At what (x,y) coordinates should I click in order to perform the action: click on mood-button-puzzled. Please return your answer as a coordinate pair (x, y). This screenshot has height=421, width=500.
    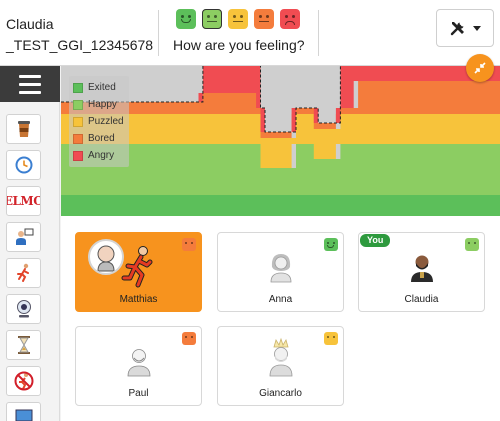
    Looking at the image, I should click on (238, 19).